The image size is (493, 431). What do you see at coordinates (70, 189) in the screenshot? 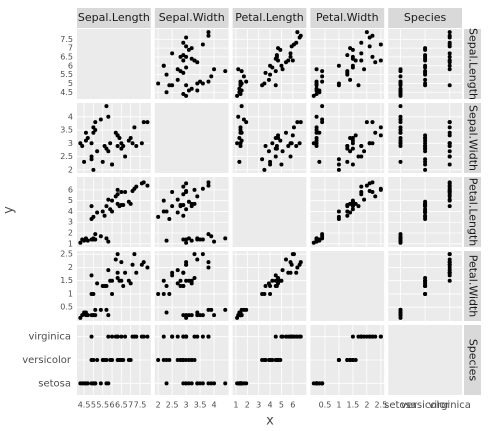
I see `y-tick-label: 6` at bounding box center [70, 189].